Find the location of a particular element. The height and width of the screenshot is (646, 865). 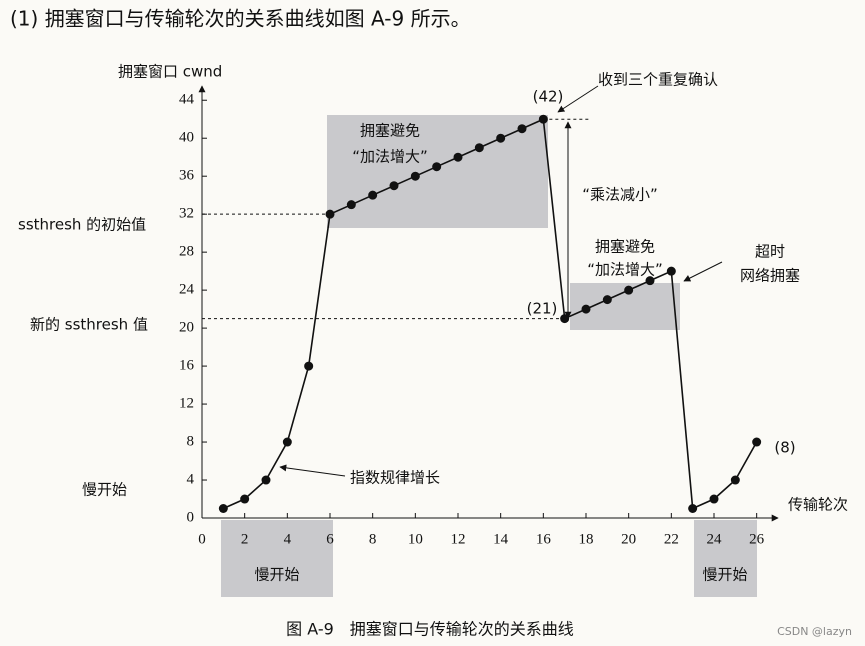

x-tick-label: 22 is located at coordinates (671, 539).